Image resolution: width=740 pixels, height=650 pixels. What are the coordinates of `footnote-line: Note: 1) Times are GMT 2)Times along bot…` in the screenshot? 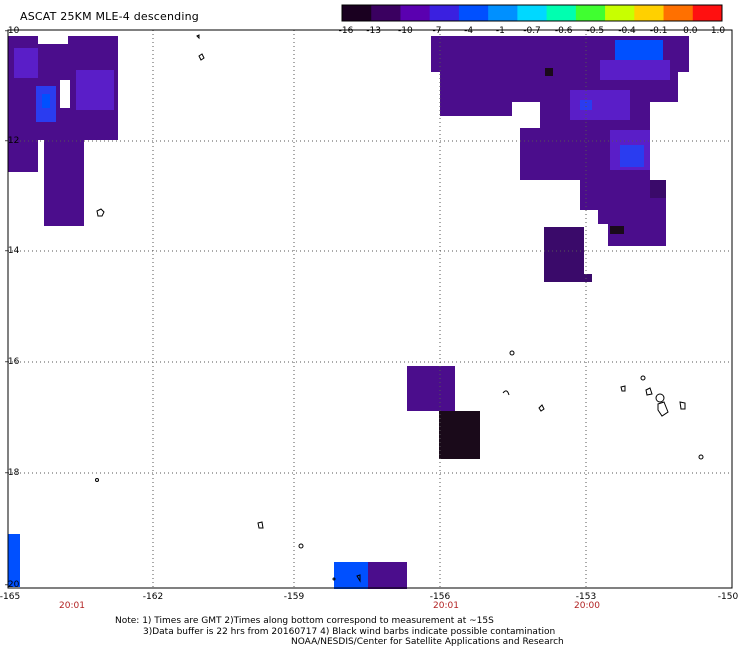 It's located at (304, 621).